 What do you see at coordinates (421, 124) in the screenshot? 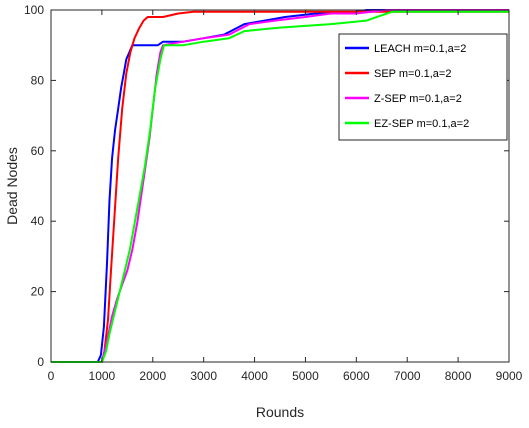
I see `legend-label-3: EZ-SEP m=0.1,a=2` at bounding box center [421, 124].